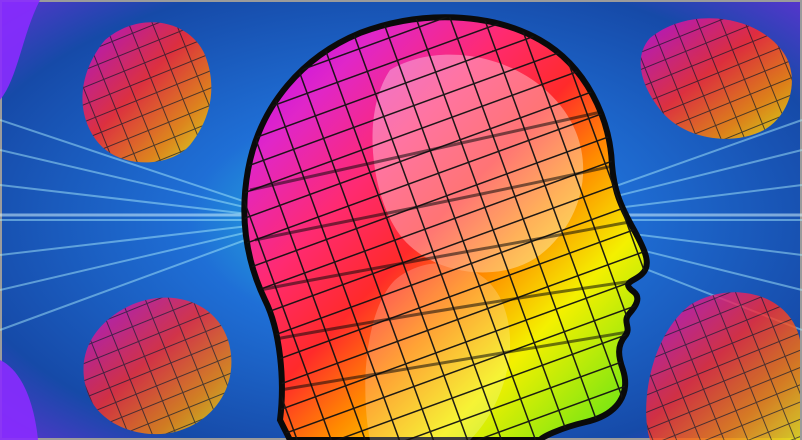 This screenshot has height=440, width=802. What do you see at coordinates (147, 92) in the screenshot?
I see `background-head-top-left` at bounding box center [147, 92].